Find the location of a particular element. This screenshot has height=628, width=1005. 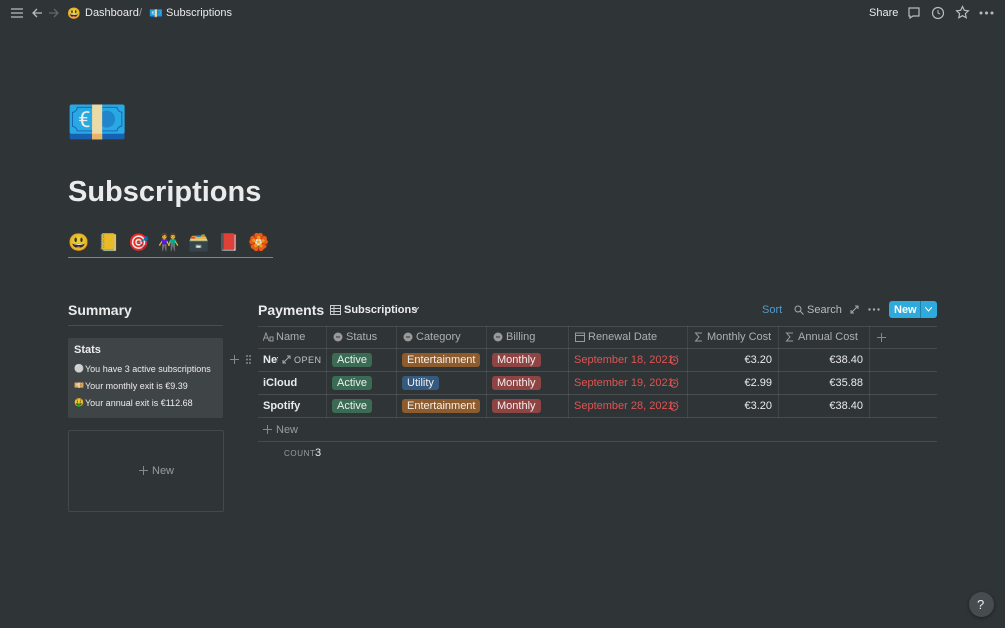

row-name: iCloud is located at coordinates (280, 383).